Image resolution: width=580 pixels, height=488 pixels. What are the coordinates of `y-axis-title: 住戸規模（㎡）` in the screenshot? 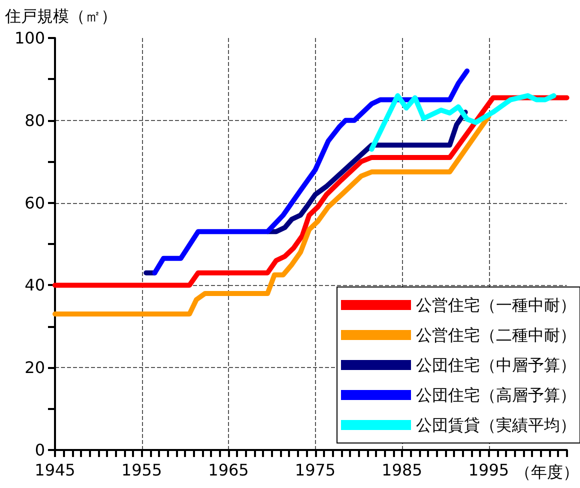 It's located at (60, 16).